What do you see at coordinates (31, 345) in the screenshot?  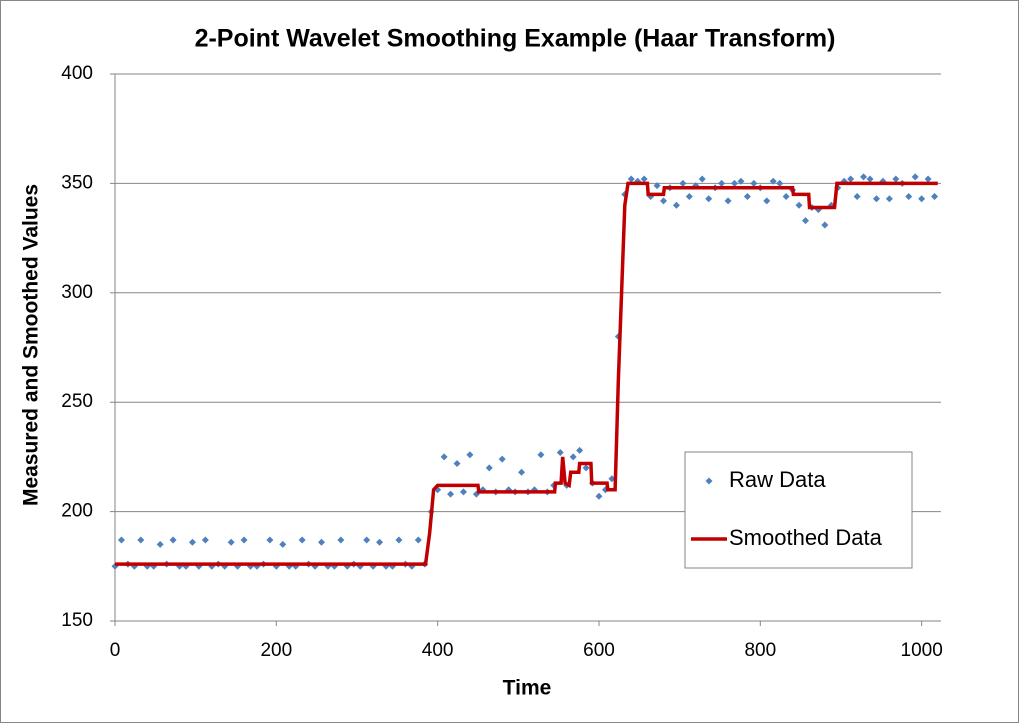 I see `y-axis-title: Measured and Smoothed Values` at bounding box center [31, 345].